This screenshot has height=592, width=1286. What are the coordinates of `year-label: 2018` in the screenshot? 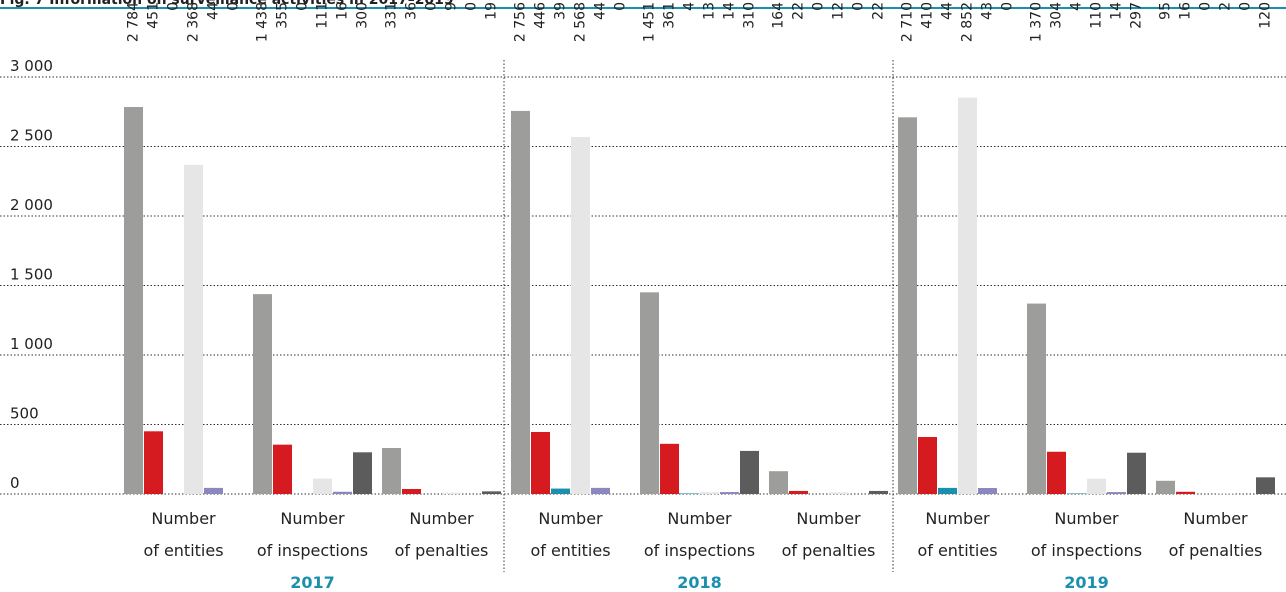 It's located at (699, 582).